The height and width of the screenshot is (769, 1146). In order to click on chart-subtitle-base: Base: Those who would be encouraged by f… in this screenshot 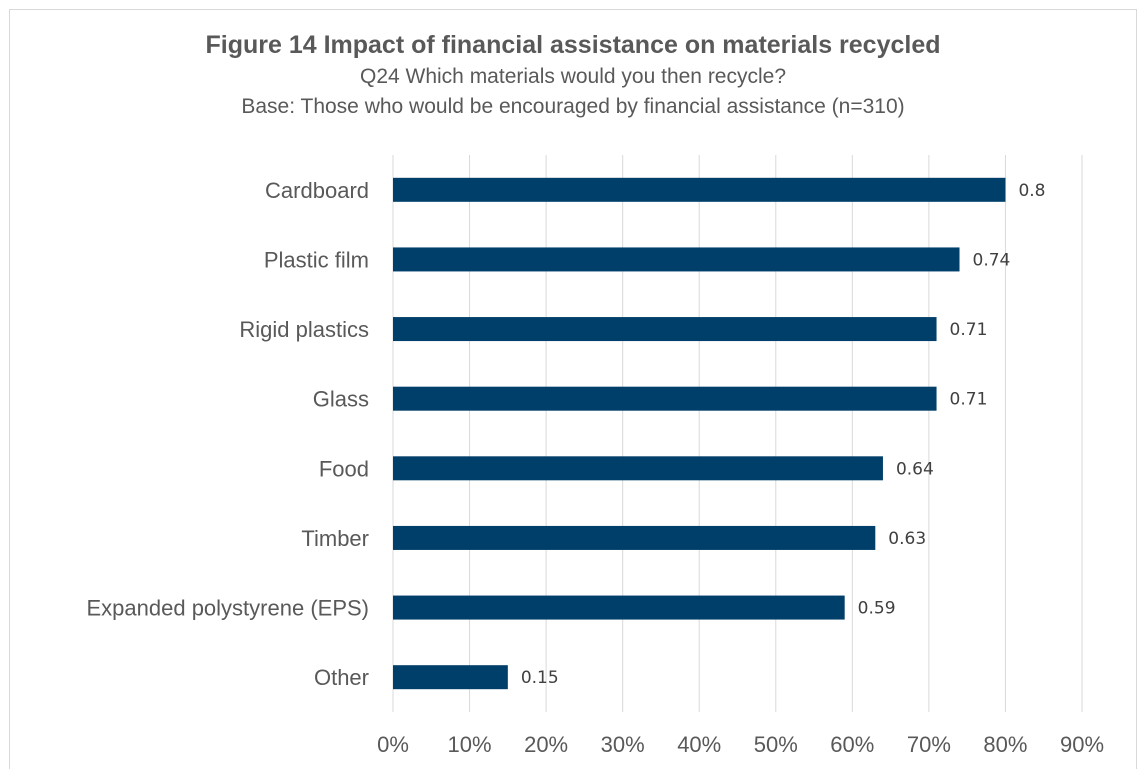, I will do `click(573, 106)`.